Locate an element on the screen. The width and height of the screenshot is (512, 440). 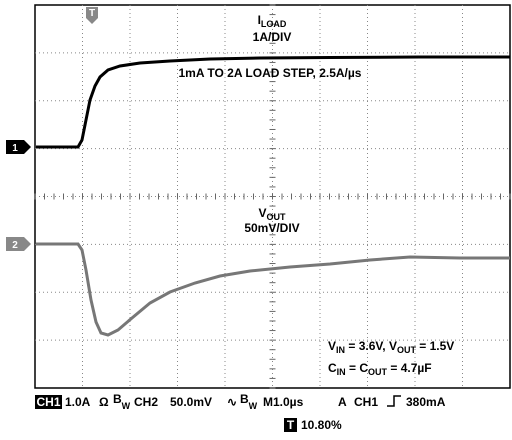
trigger-badge is located at coordinates (290, 425).